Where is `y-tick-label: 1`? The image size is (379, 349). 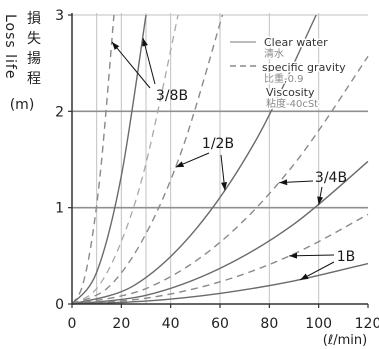 y-tick-label: 1 is located at coordinates (59, 209).